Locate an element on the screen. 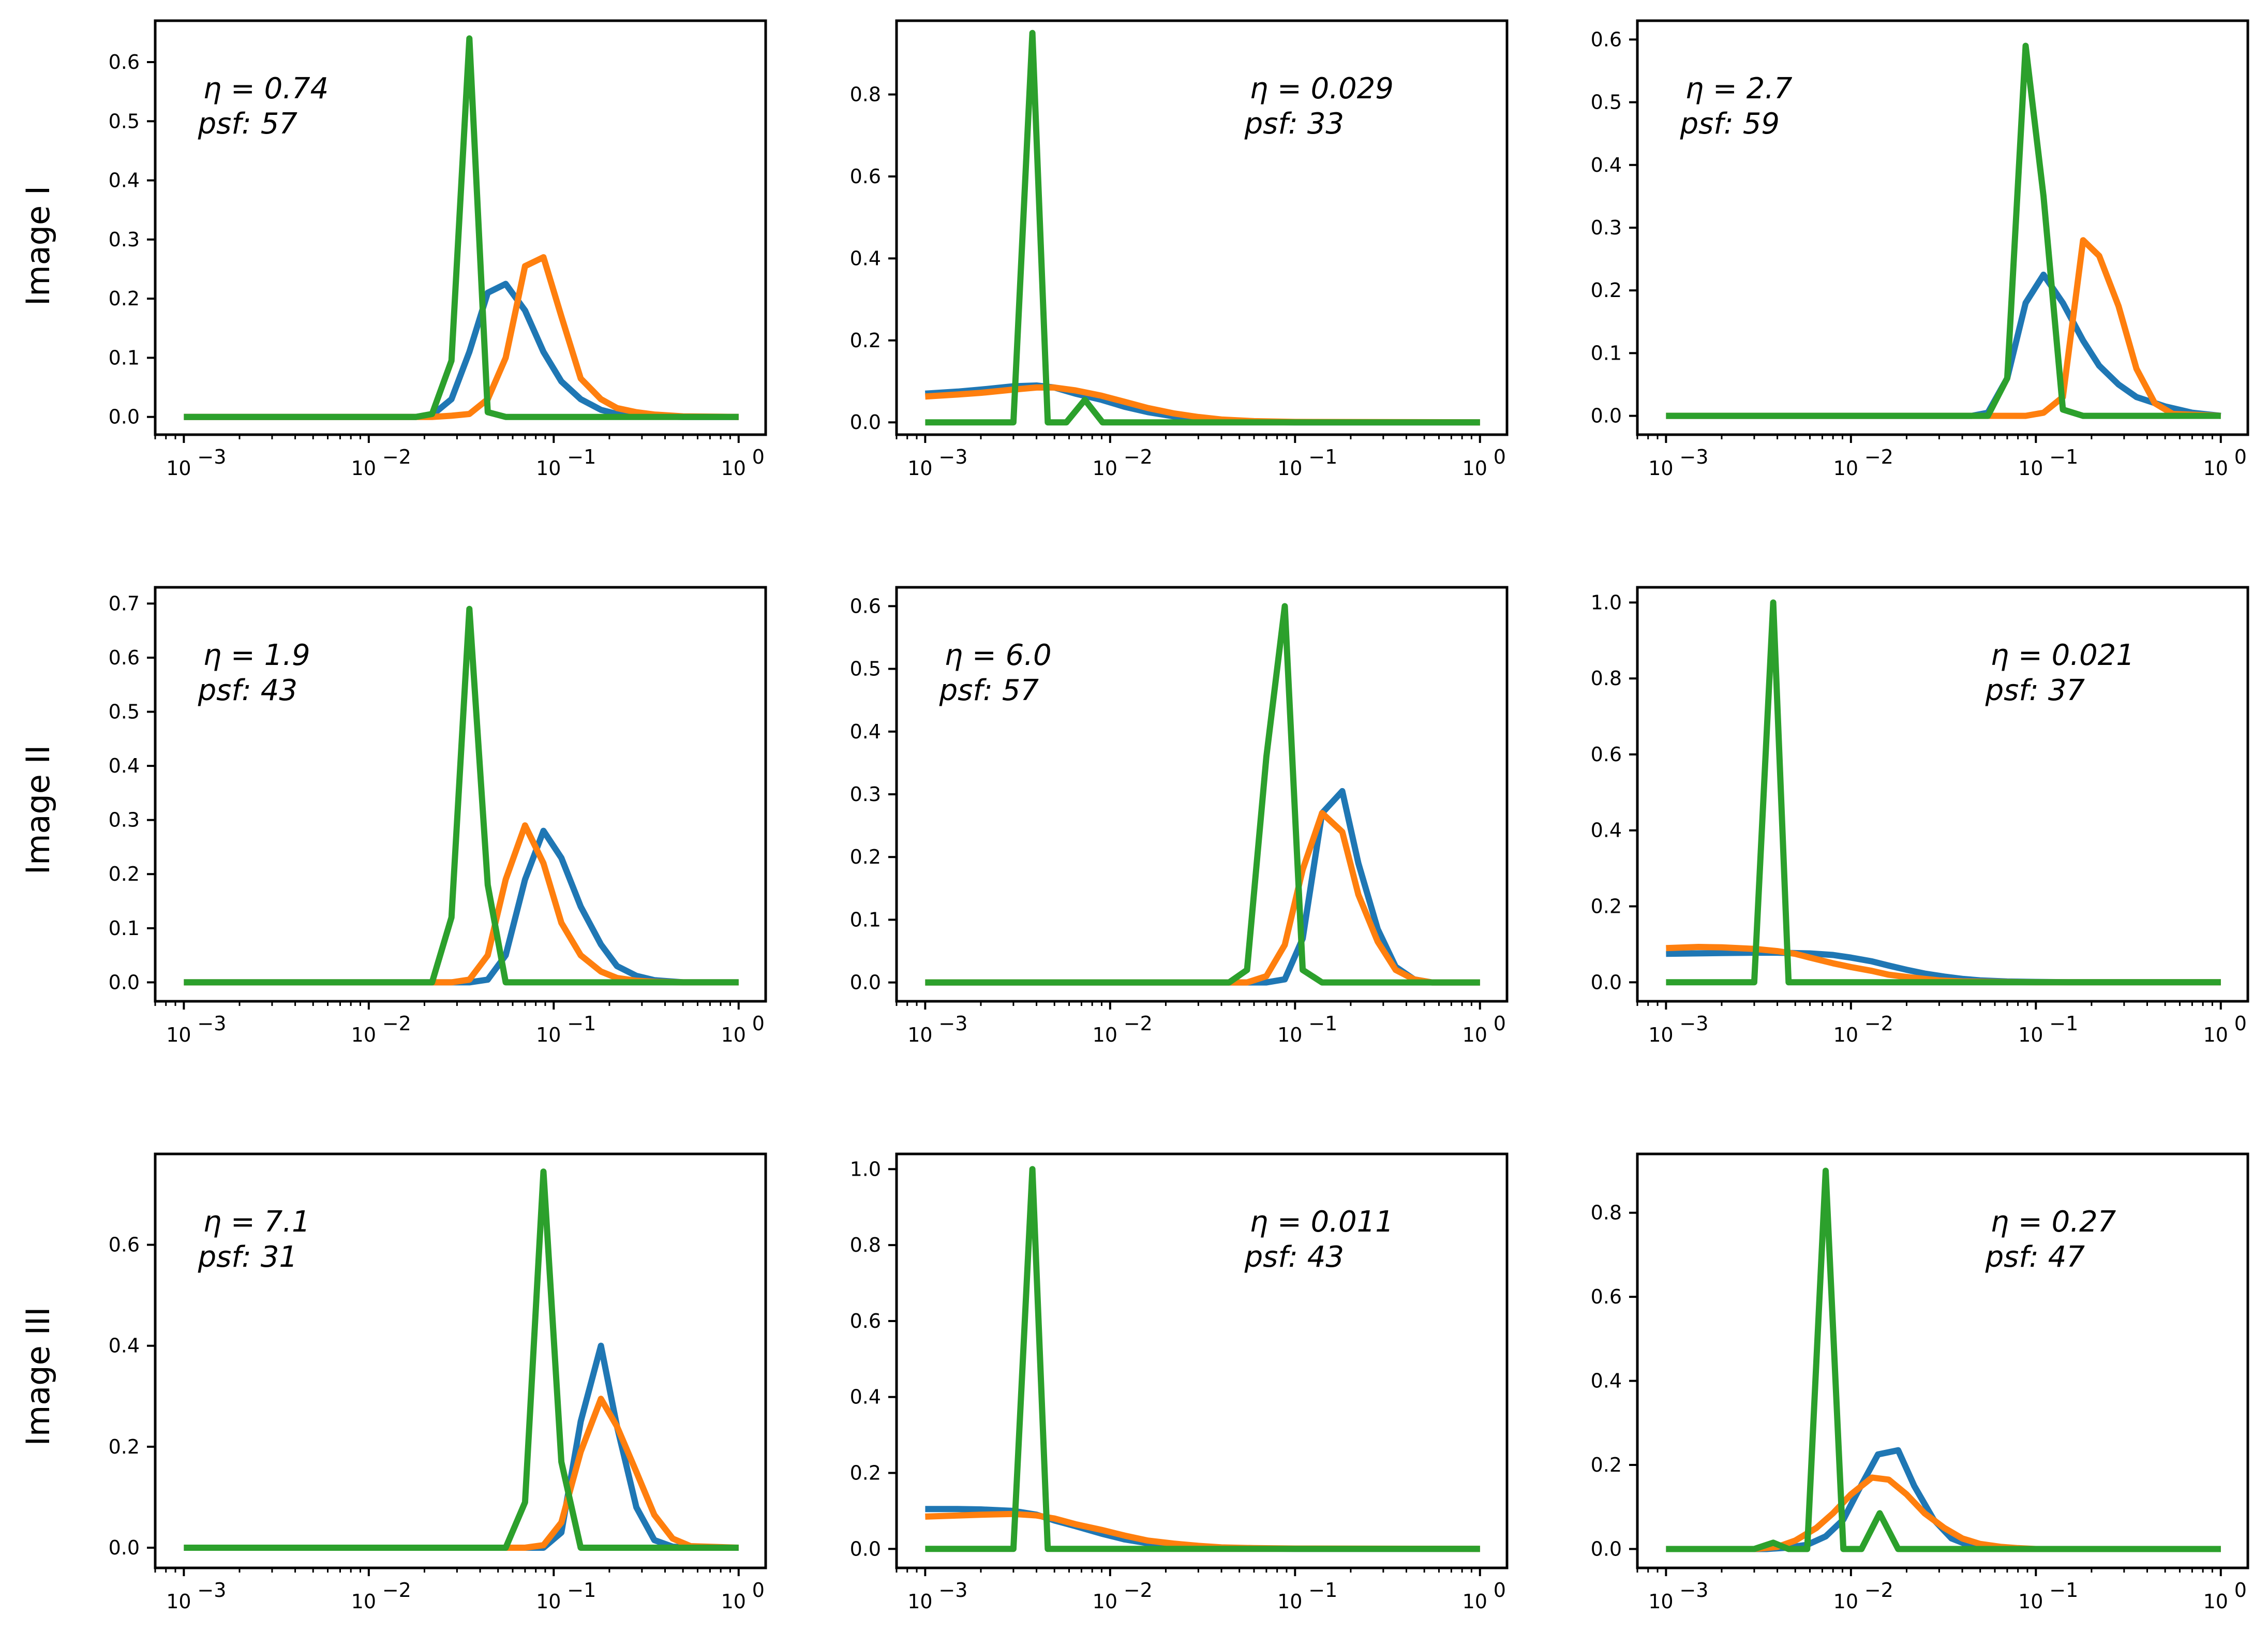 The height and width of the screenshot is (1645, 2268). annotation-eta: η = 0.011 is located at coordinates (1322, 1222).